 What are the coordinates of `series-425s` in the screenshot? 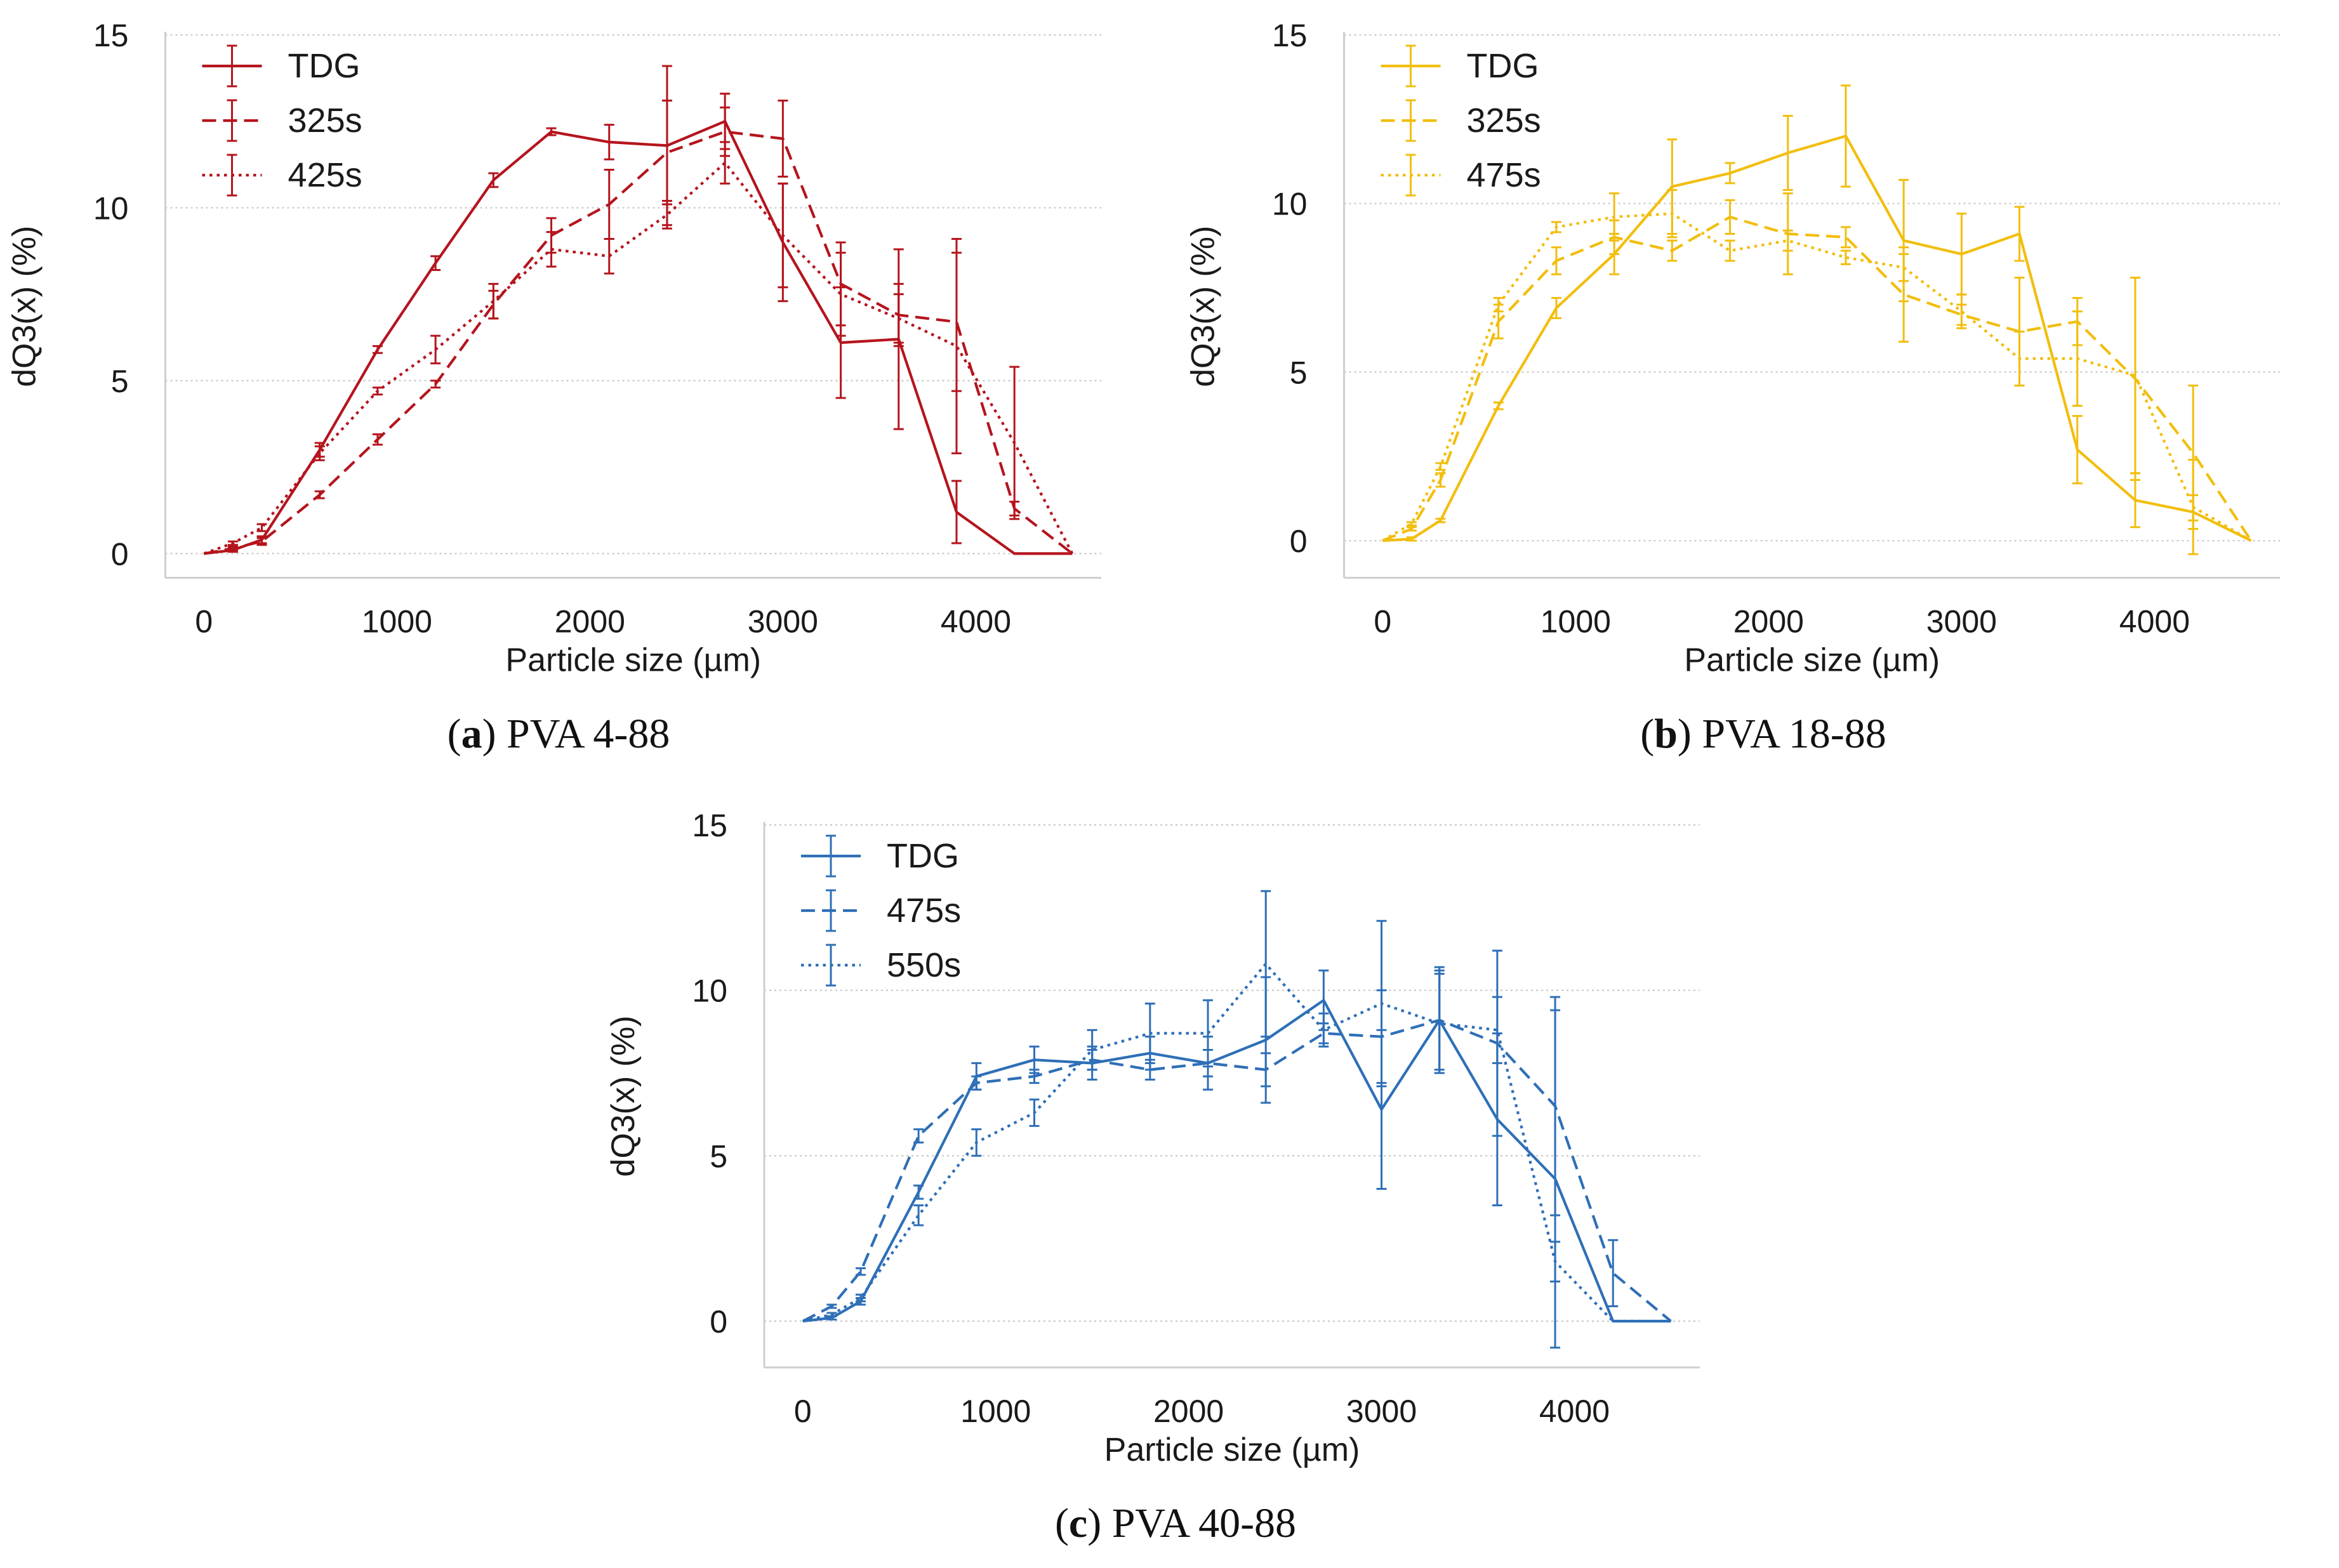 It's located at (638, 348).